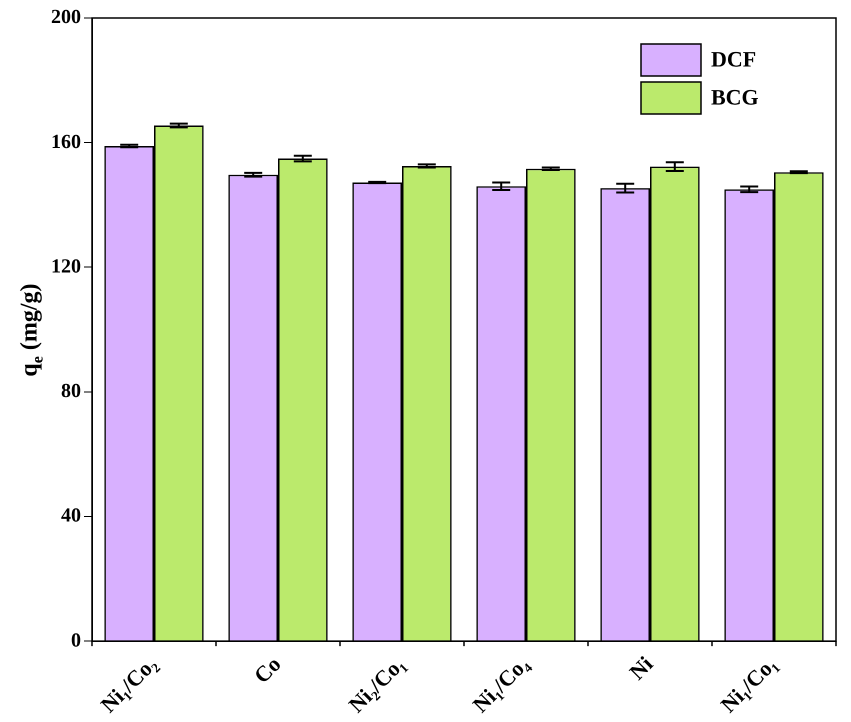 The width and height of the screenshot is (851, 722). I want to click on y-tick-label: 80, so click(71, 391).